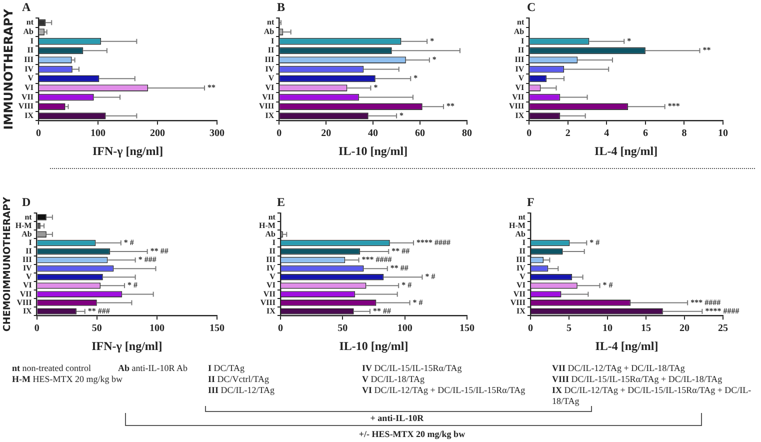 The height and width of the screenshot is (442, 761). What do you see at coordinates (645, 328) in the screenshot?
I see `x-tick-label: 15` at bounding box center [645, 328].